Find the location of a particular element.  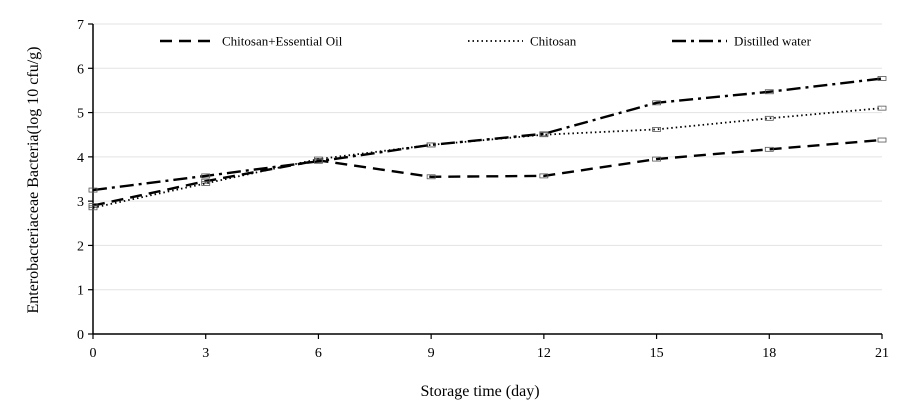

legend-label: Distilled water is located at coordinates (773, 41).